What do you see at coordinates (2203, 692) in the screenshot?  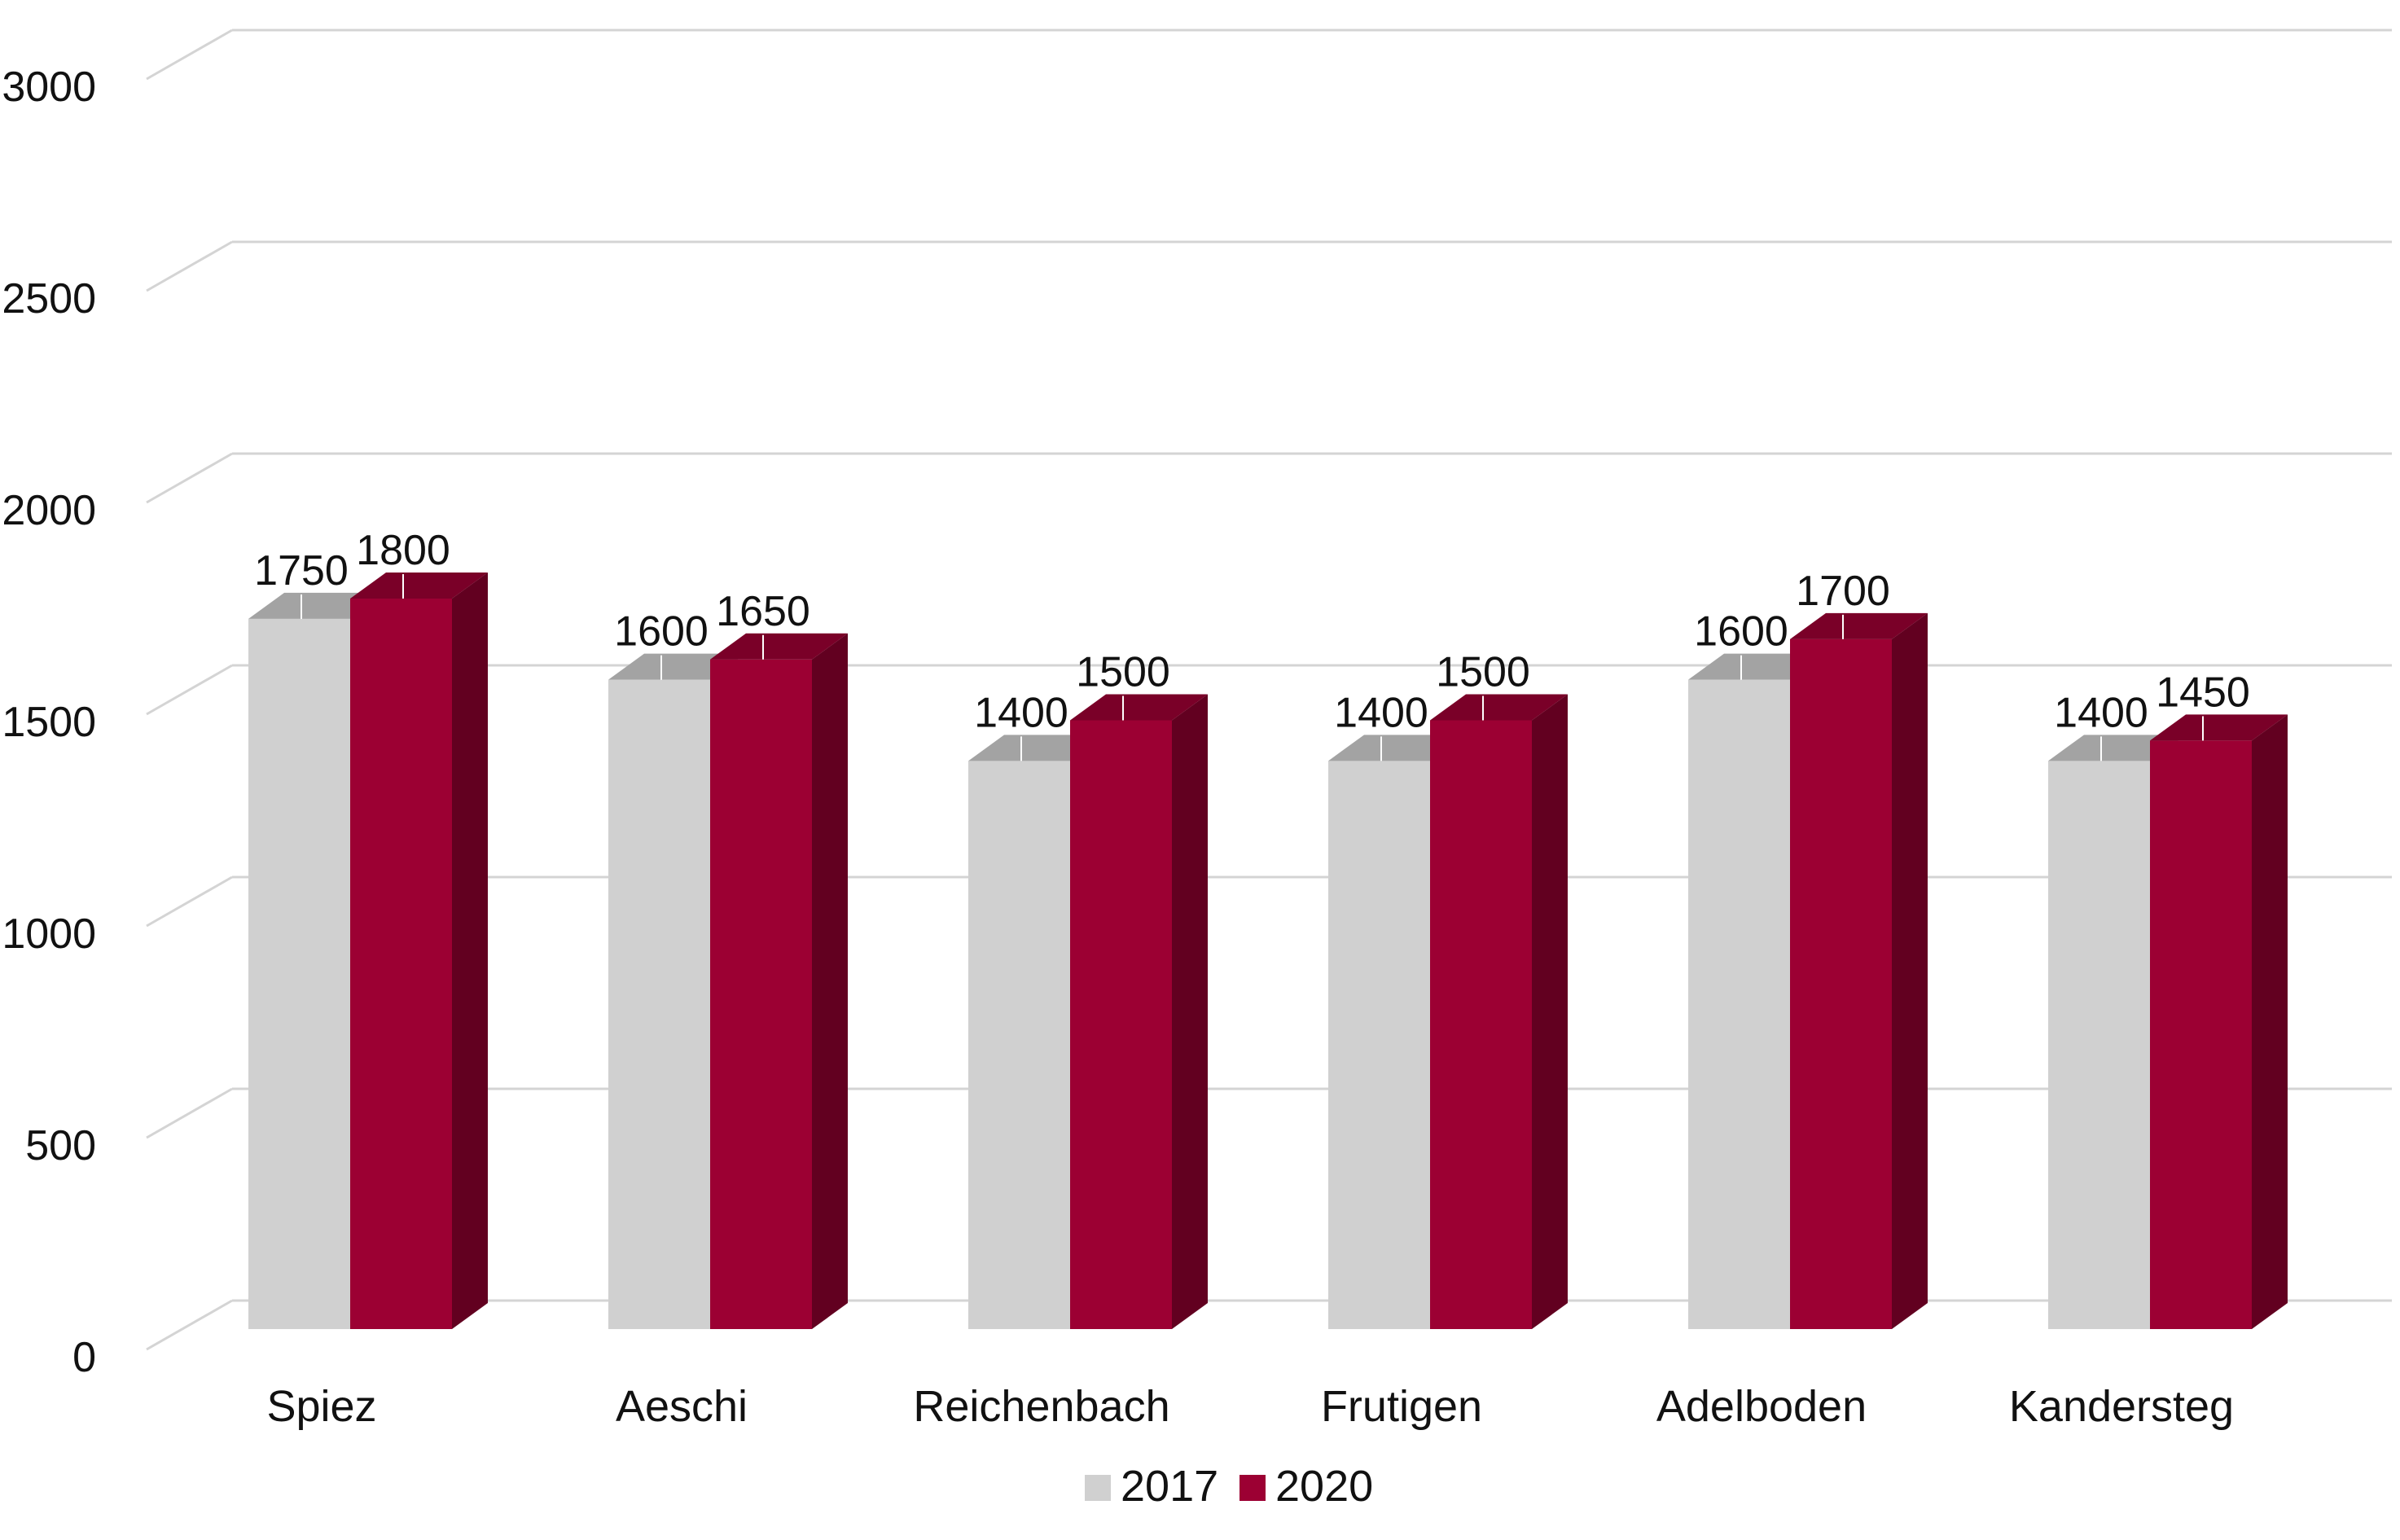 I see `data-label: 1450` at bounding box center [2203, 692].